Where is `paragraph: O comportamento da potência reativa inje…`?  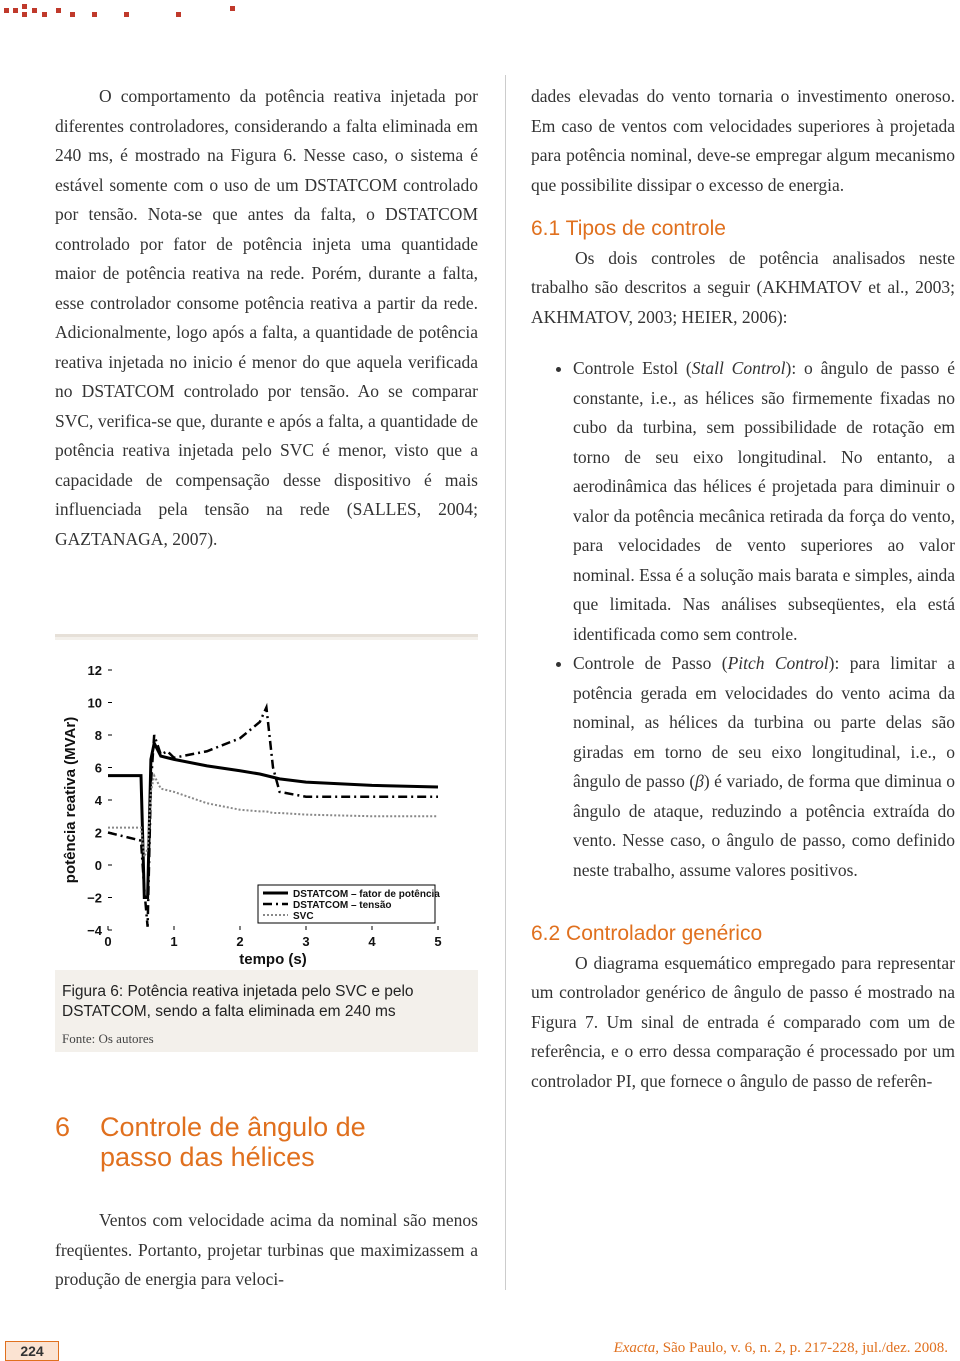 paragraph: O comportamento da potência reativa inje… is located at coordinates (266, 317).